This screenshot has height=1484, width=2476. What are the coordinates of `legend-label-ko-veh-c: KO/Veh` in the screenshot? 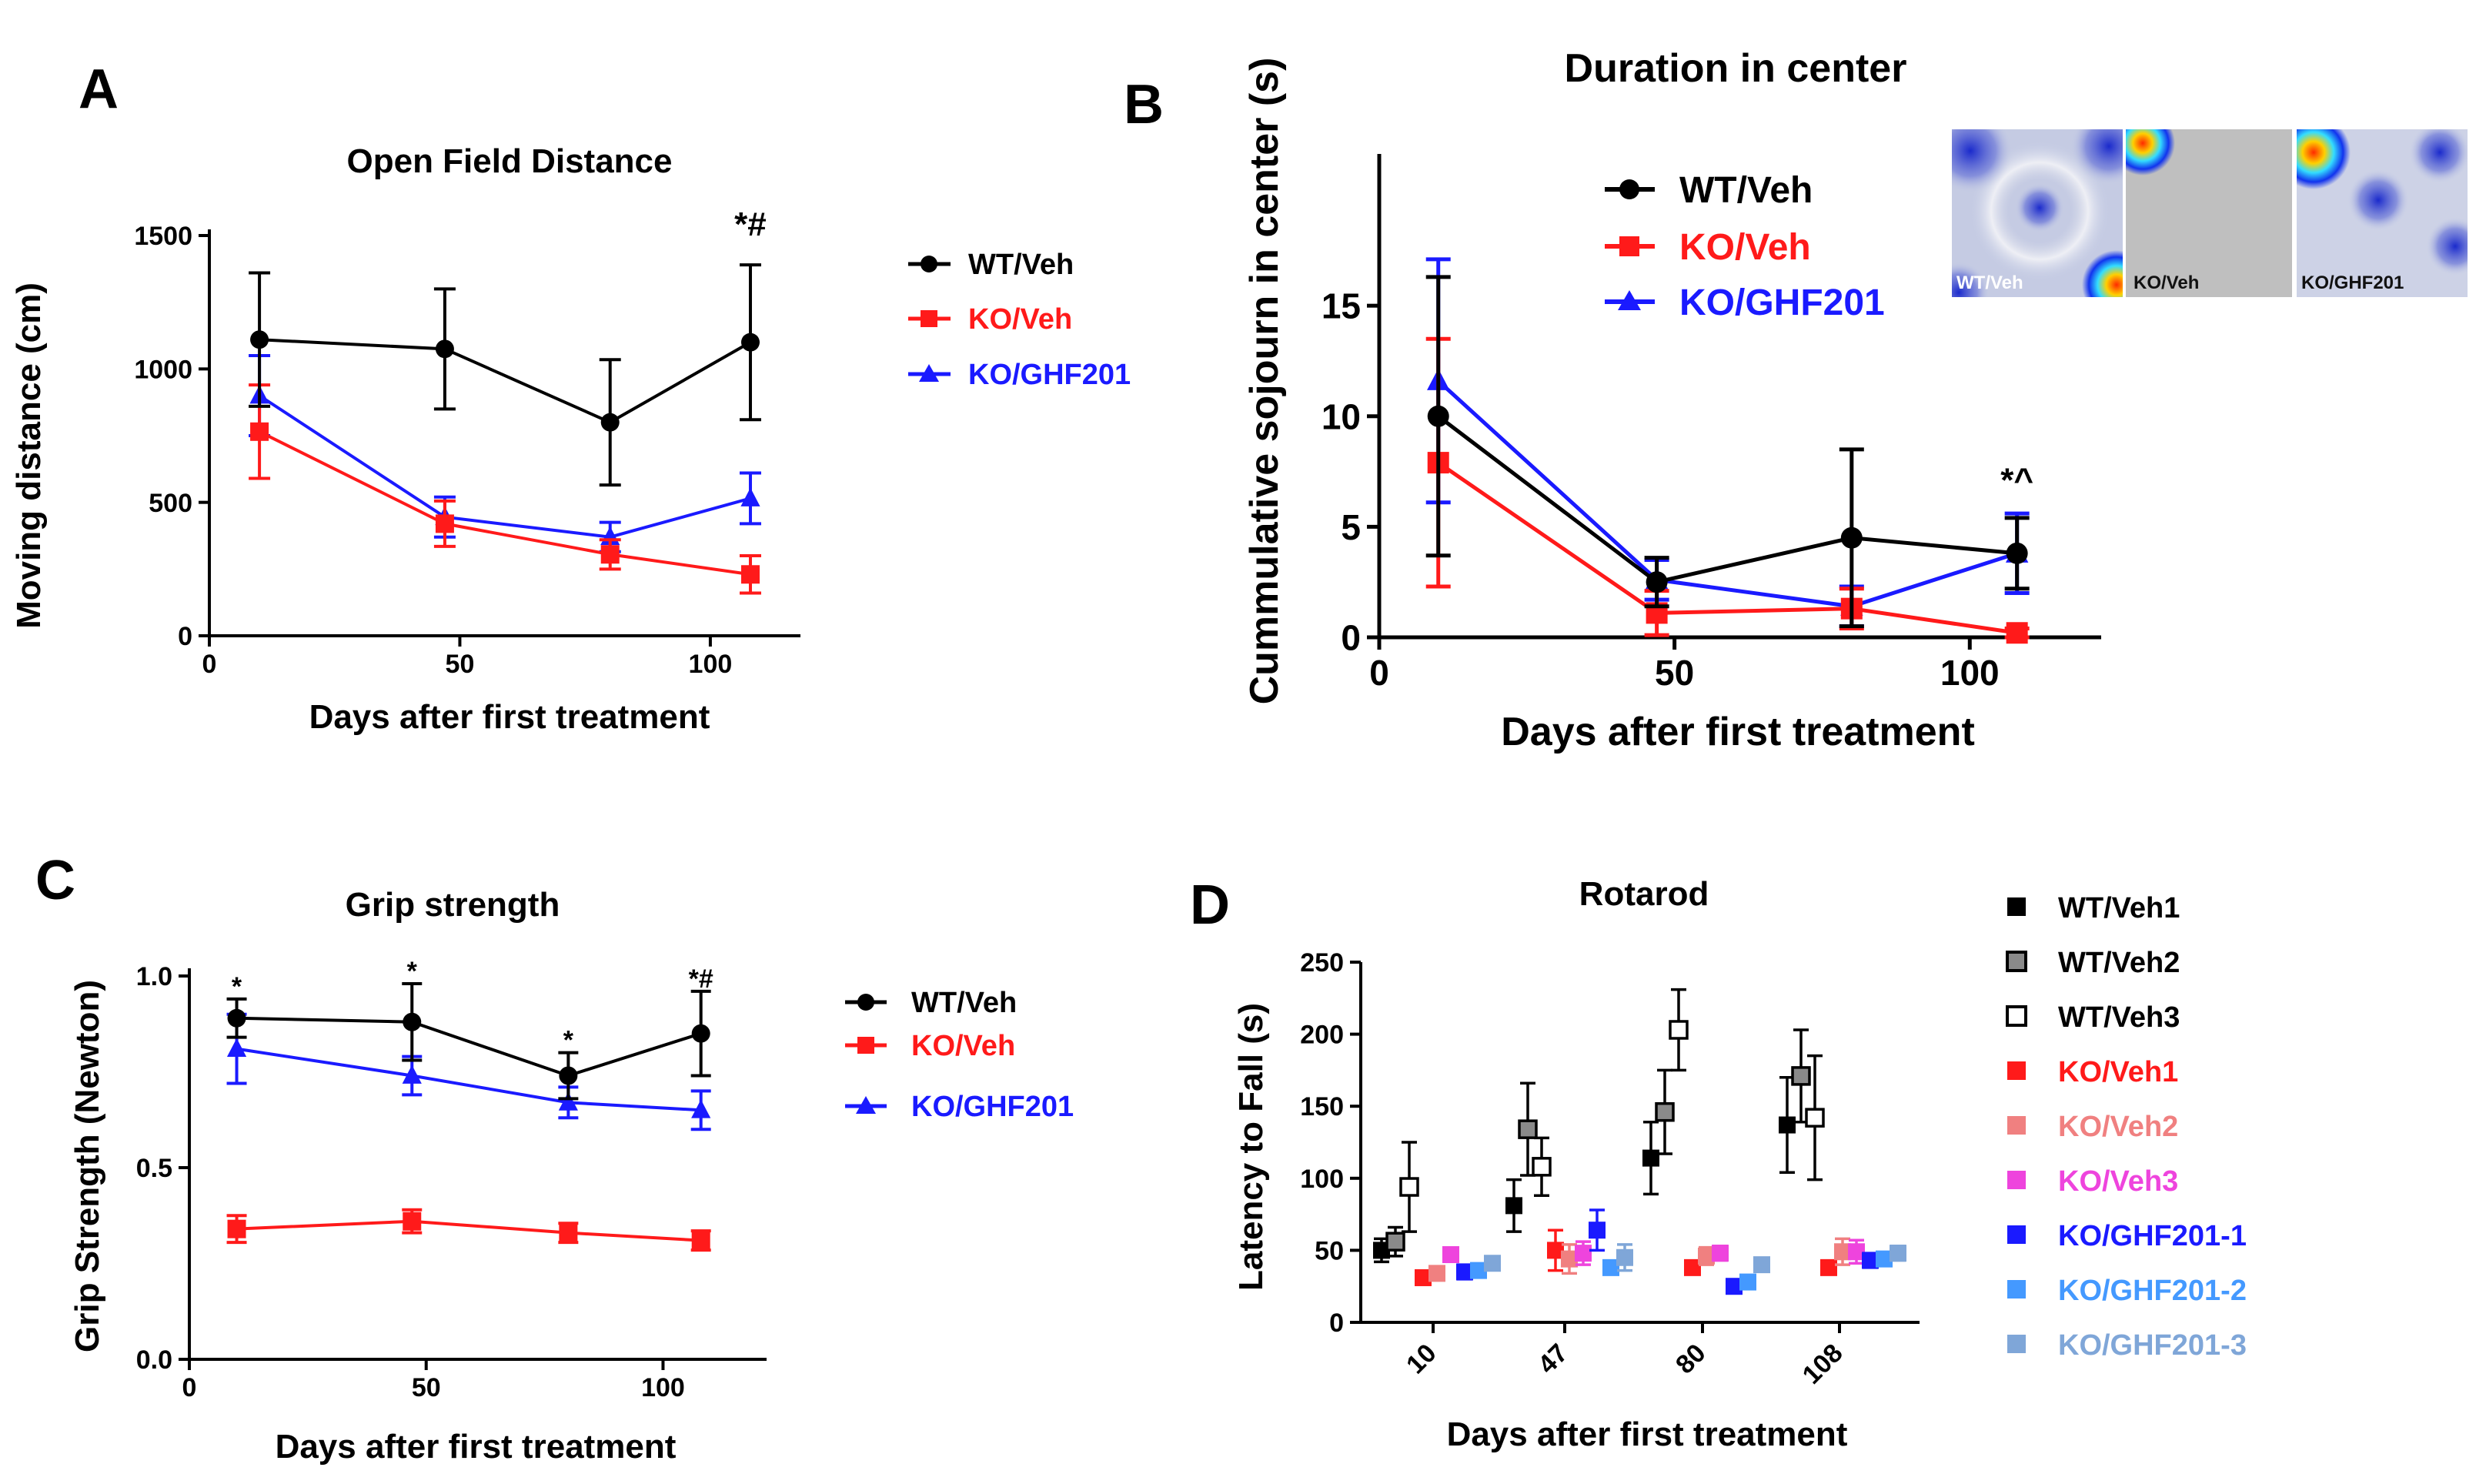 It's located at (963, 1046).